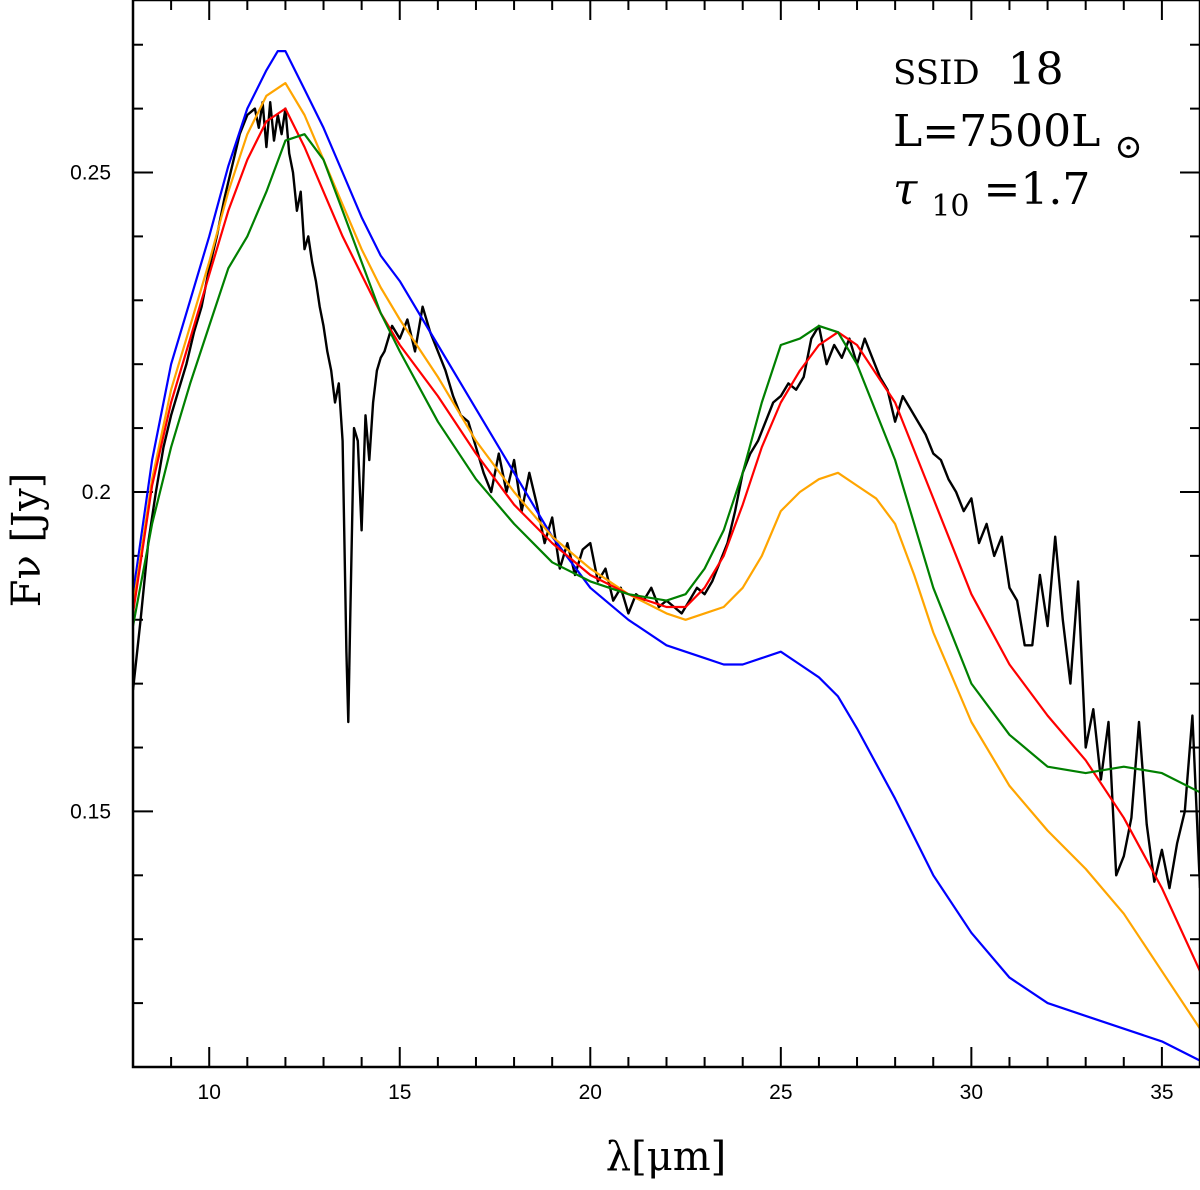  Describe the element at coordinates (90, 173) in the screenshot. I see `y-tick-label: 0.25` at that location.